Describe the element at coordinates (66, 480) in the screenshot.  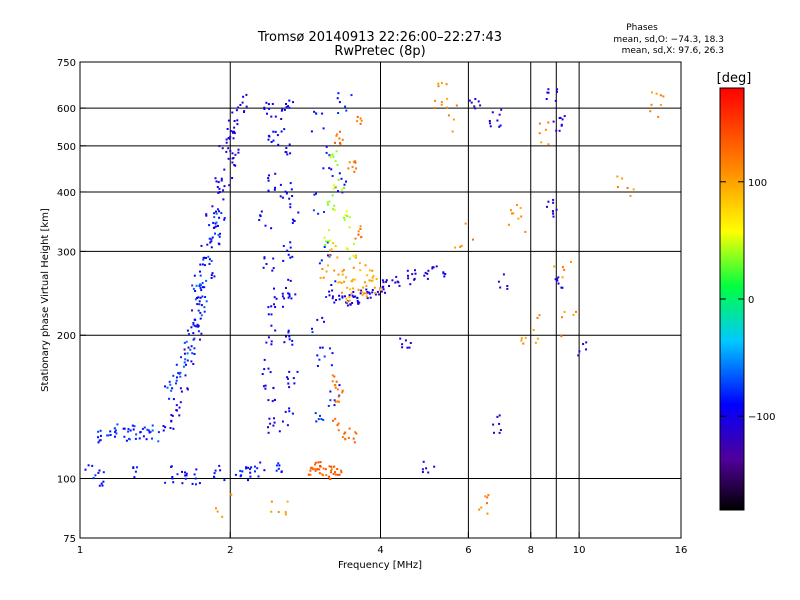
I see `y-tick-label: 100` at that location.